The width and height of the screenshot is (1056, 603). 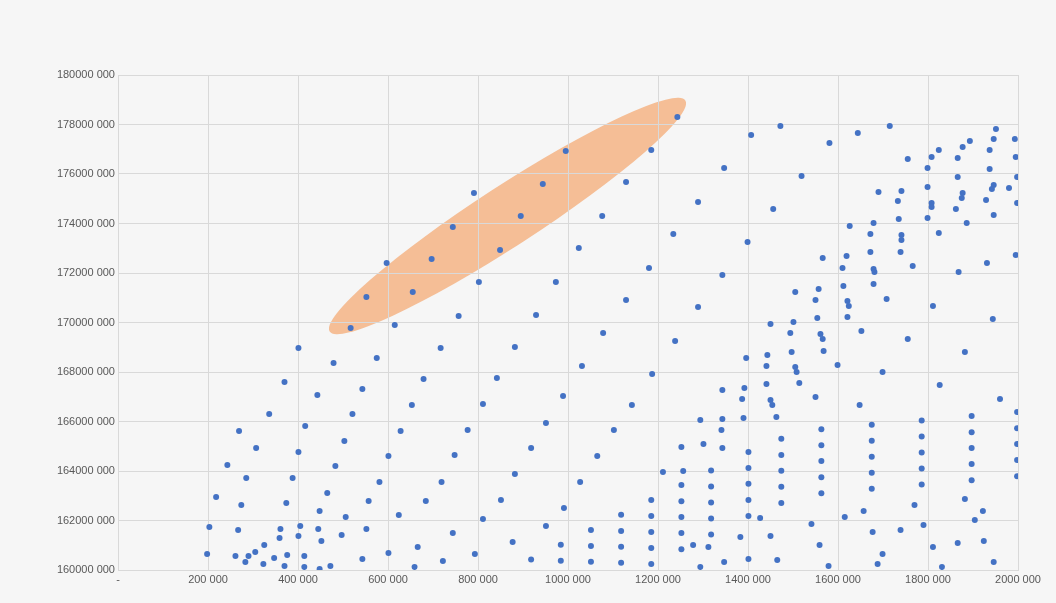 What do you see at coordinates (748, 578) in the screenshot?
I see `x-tick-label: 1400 000` at bounding box center [748, 578].